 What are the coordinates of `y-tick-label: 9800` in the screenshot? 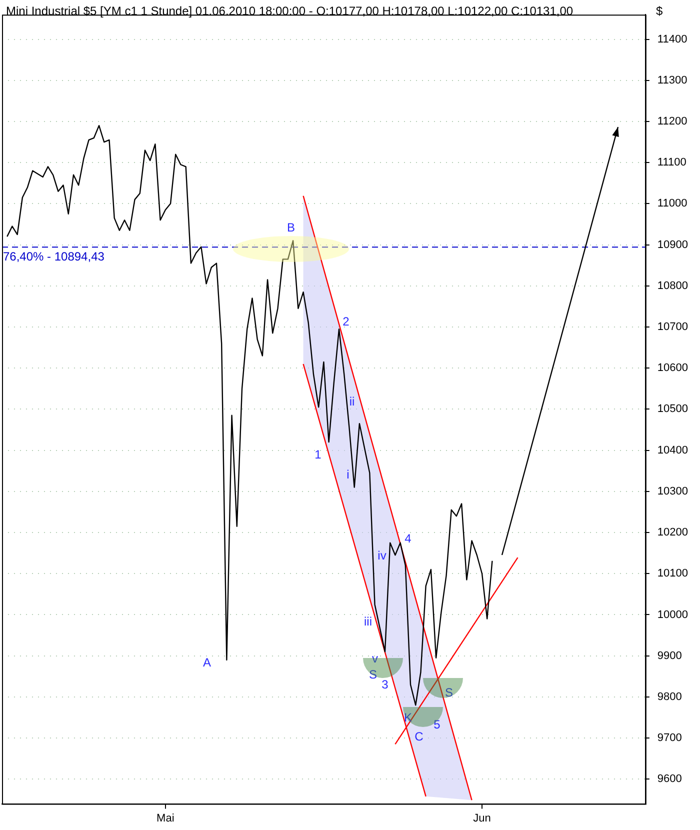 It's located at (669, 696).